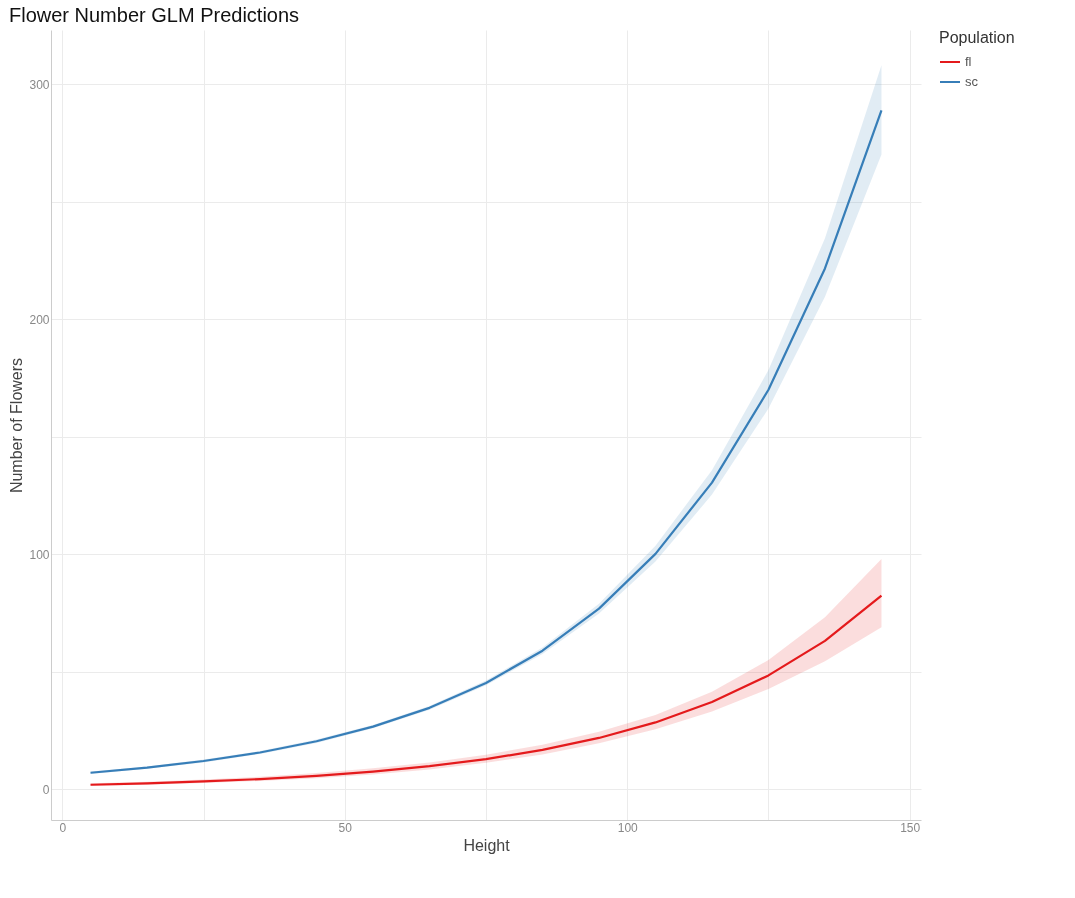  What do you see at coordinates (972, 81) in the screenshot?
I see `legend-label: sc` at bounding box center [972, 81].